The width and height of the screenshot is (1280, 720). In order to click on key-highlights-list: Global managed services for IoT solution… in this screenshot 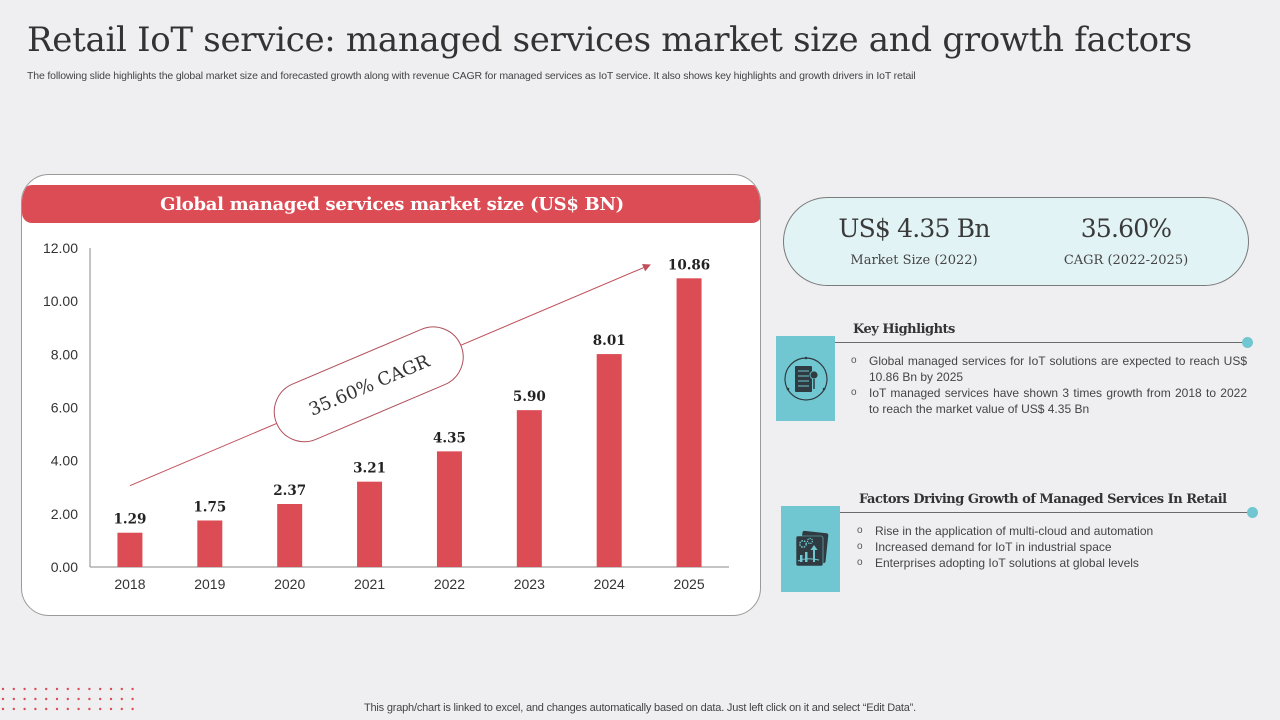, I will do `click(1047, 385)`.